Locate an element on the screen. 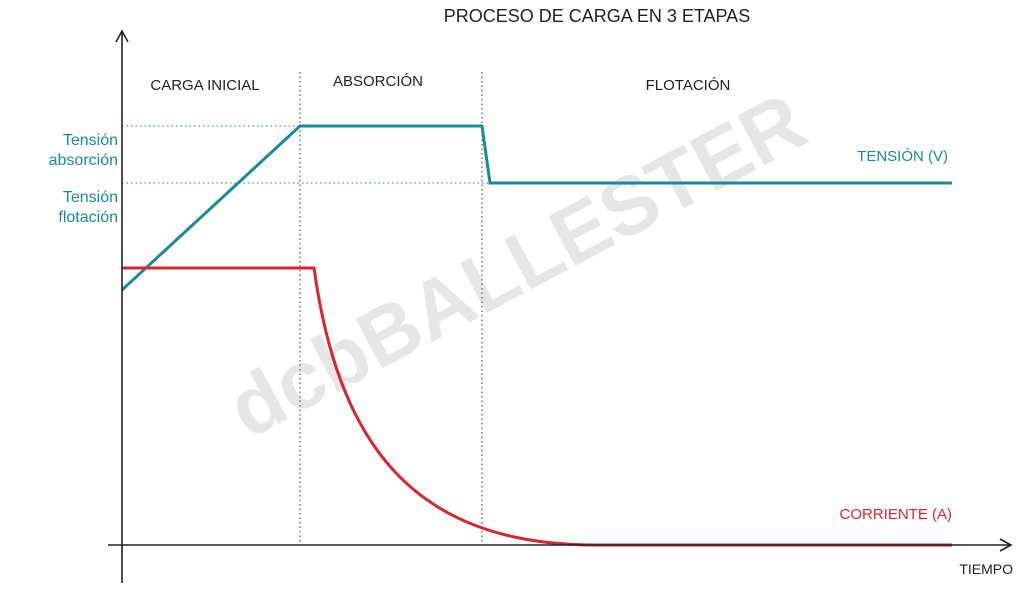 Image resolution: width=1024 pixels, height=595 pixels. stage-label: FLOTACIÓN is located at coordinates (688, 85).